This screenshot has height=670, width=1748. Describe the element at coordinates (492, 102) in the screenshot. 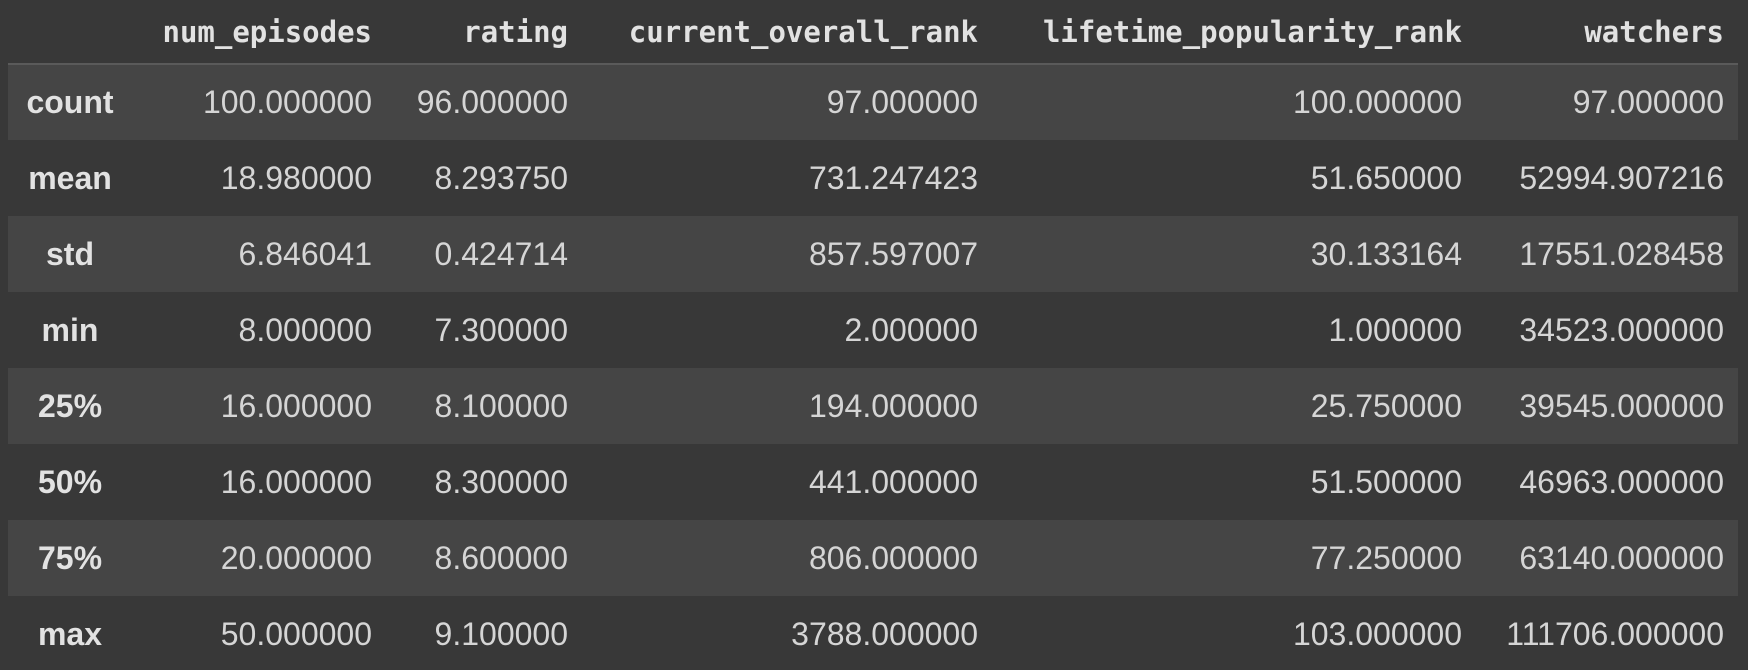

I see `table-cell: 96.000000` at that location.